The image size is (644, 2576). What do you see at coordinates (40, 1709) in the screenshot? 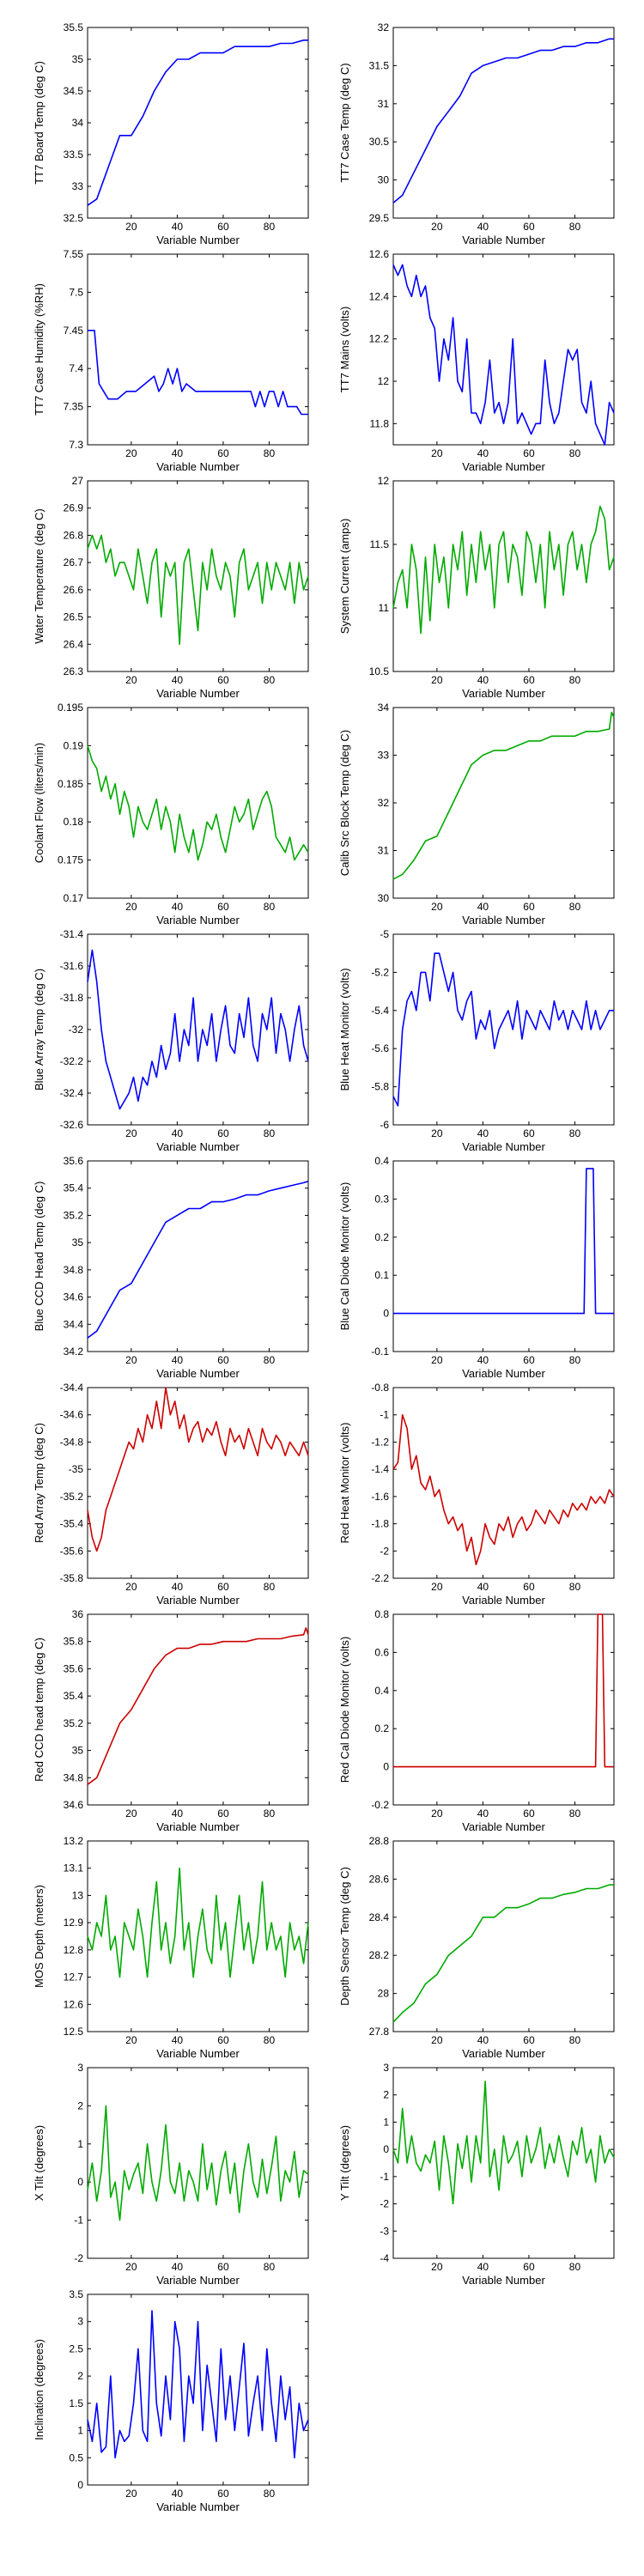
I see `y-axis-label: Red CCD head temp (deg C)` at bounding box center [40, 1709].